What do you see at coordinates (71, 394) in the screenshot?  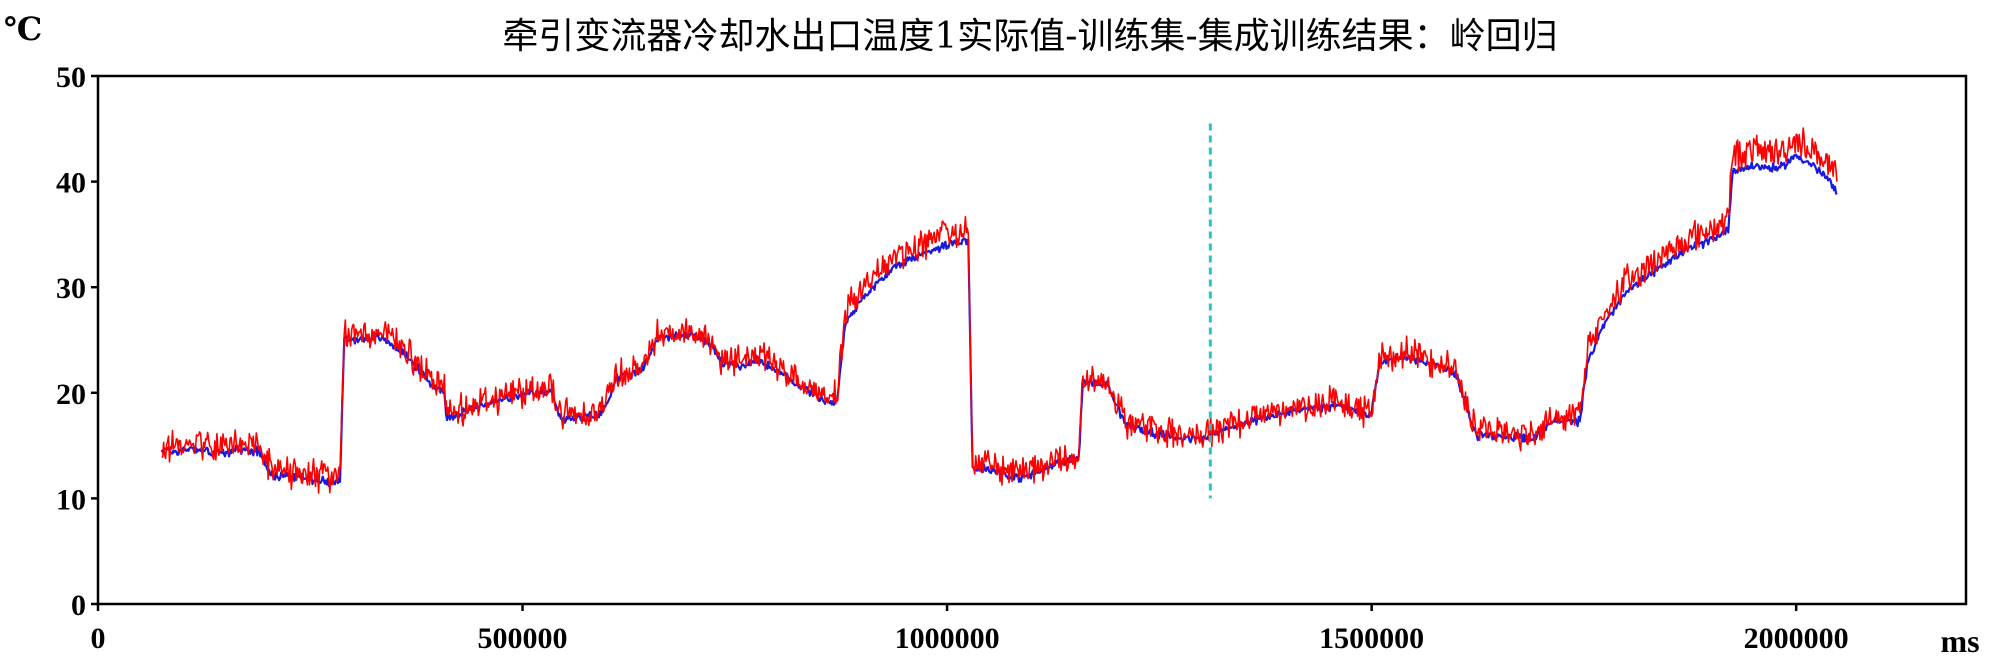 I see `y-tick-label: 20` at bounding box center [71, 394].